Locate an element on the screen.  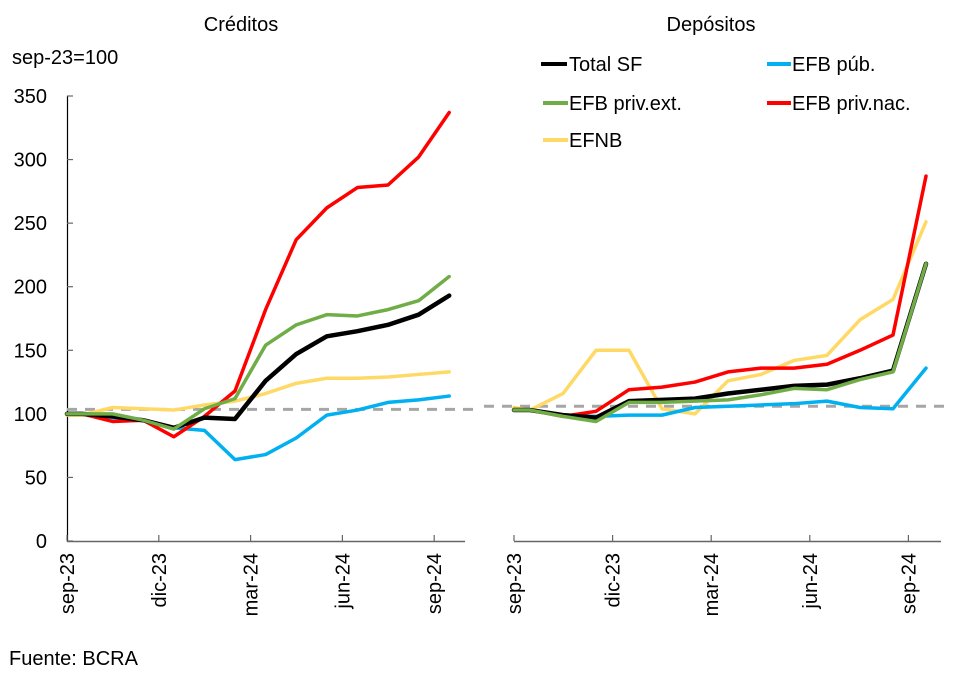
y-tick-label: 250 is located at coordinates (30, 224).